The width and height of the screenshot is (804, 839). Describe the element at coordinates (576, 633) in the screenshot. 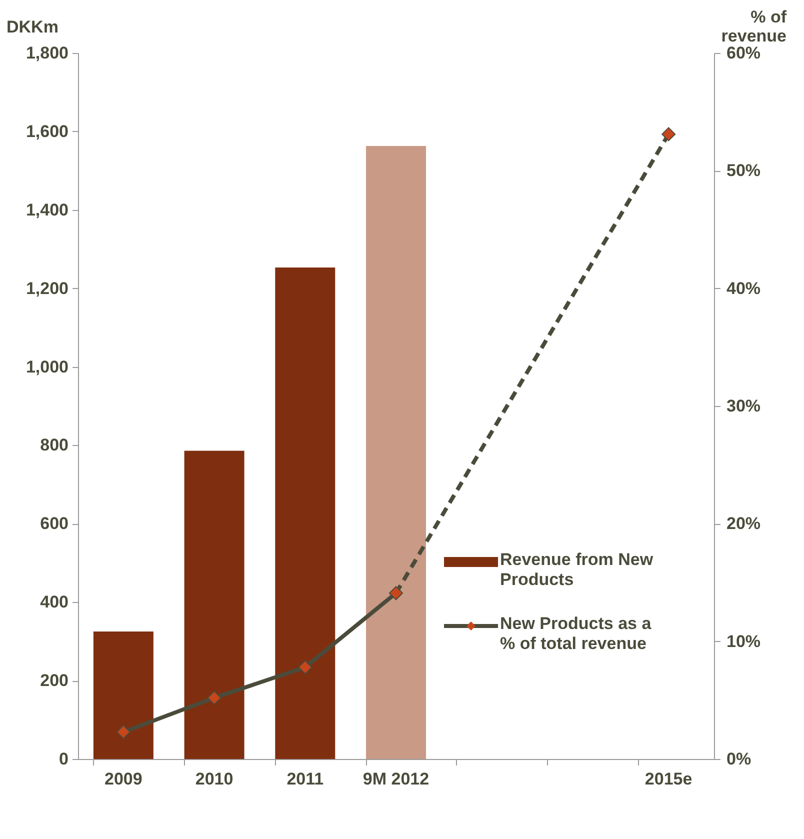

I see `legend-label: New Products as a % of total revenue` at that location.